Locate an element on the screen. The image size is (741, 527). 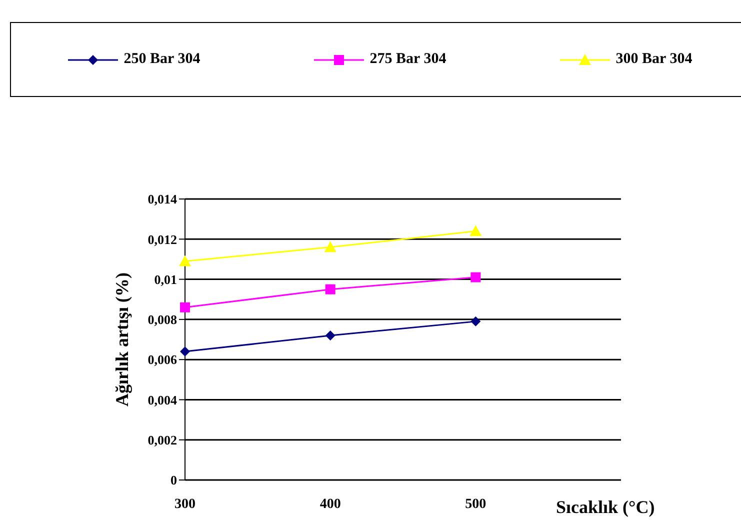
y-tick-label: 0,012 is located at coordinates (162, 239).